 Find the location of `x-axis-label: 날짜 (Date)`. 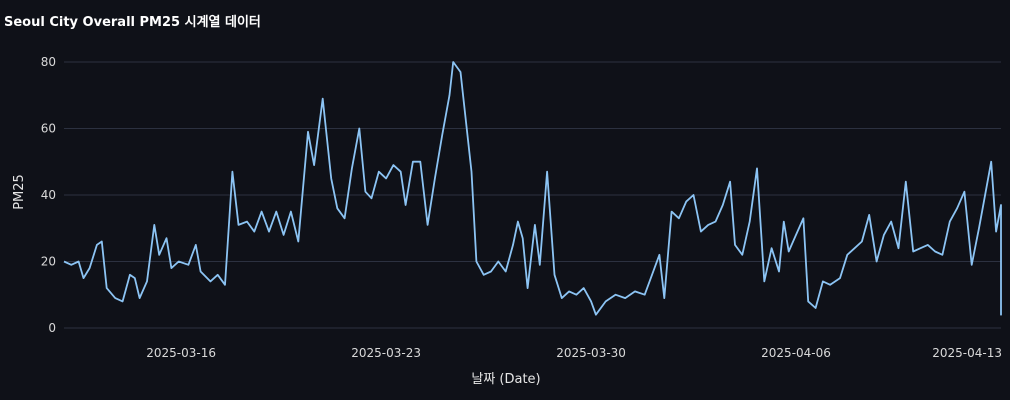

x-axis-label: 날짜 (Date) is located at coordinates (505, 379).